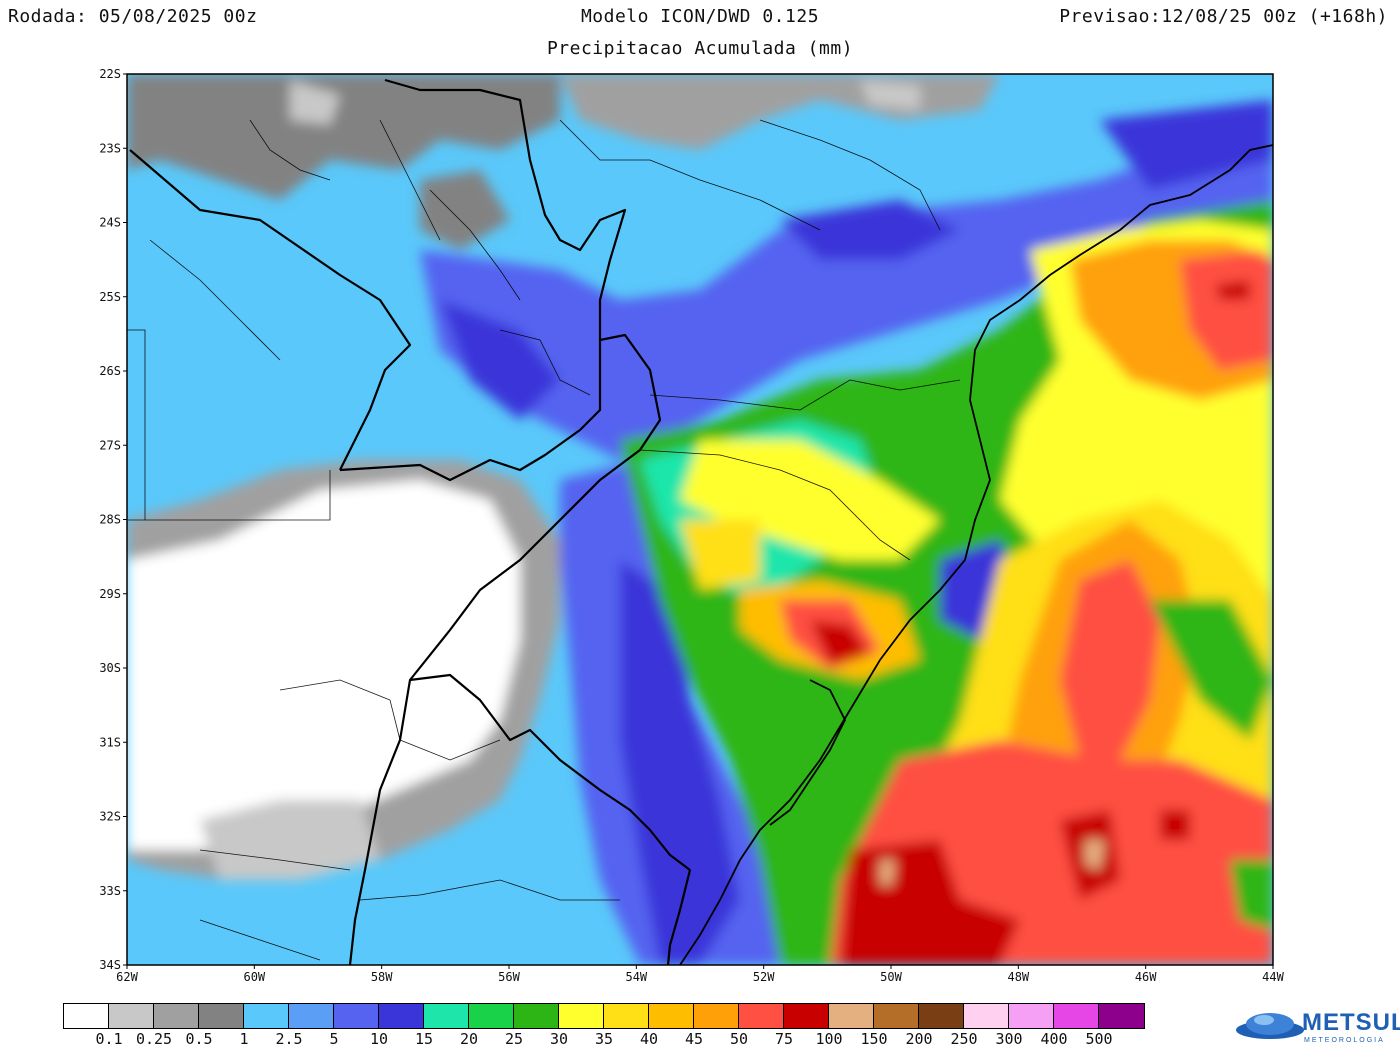 The height and width of the screenshot is (1052, 1400). Describe the element at coordinates (1223, 16) in the screenshot. I see `forecast-time-label: Previsao:12/08/25 00z (+168h)` at that location.